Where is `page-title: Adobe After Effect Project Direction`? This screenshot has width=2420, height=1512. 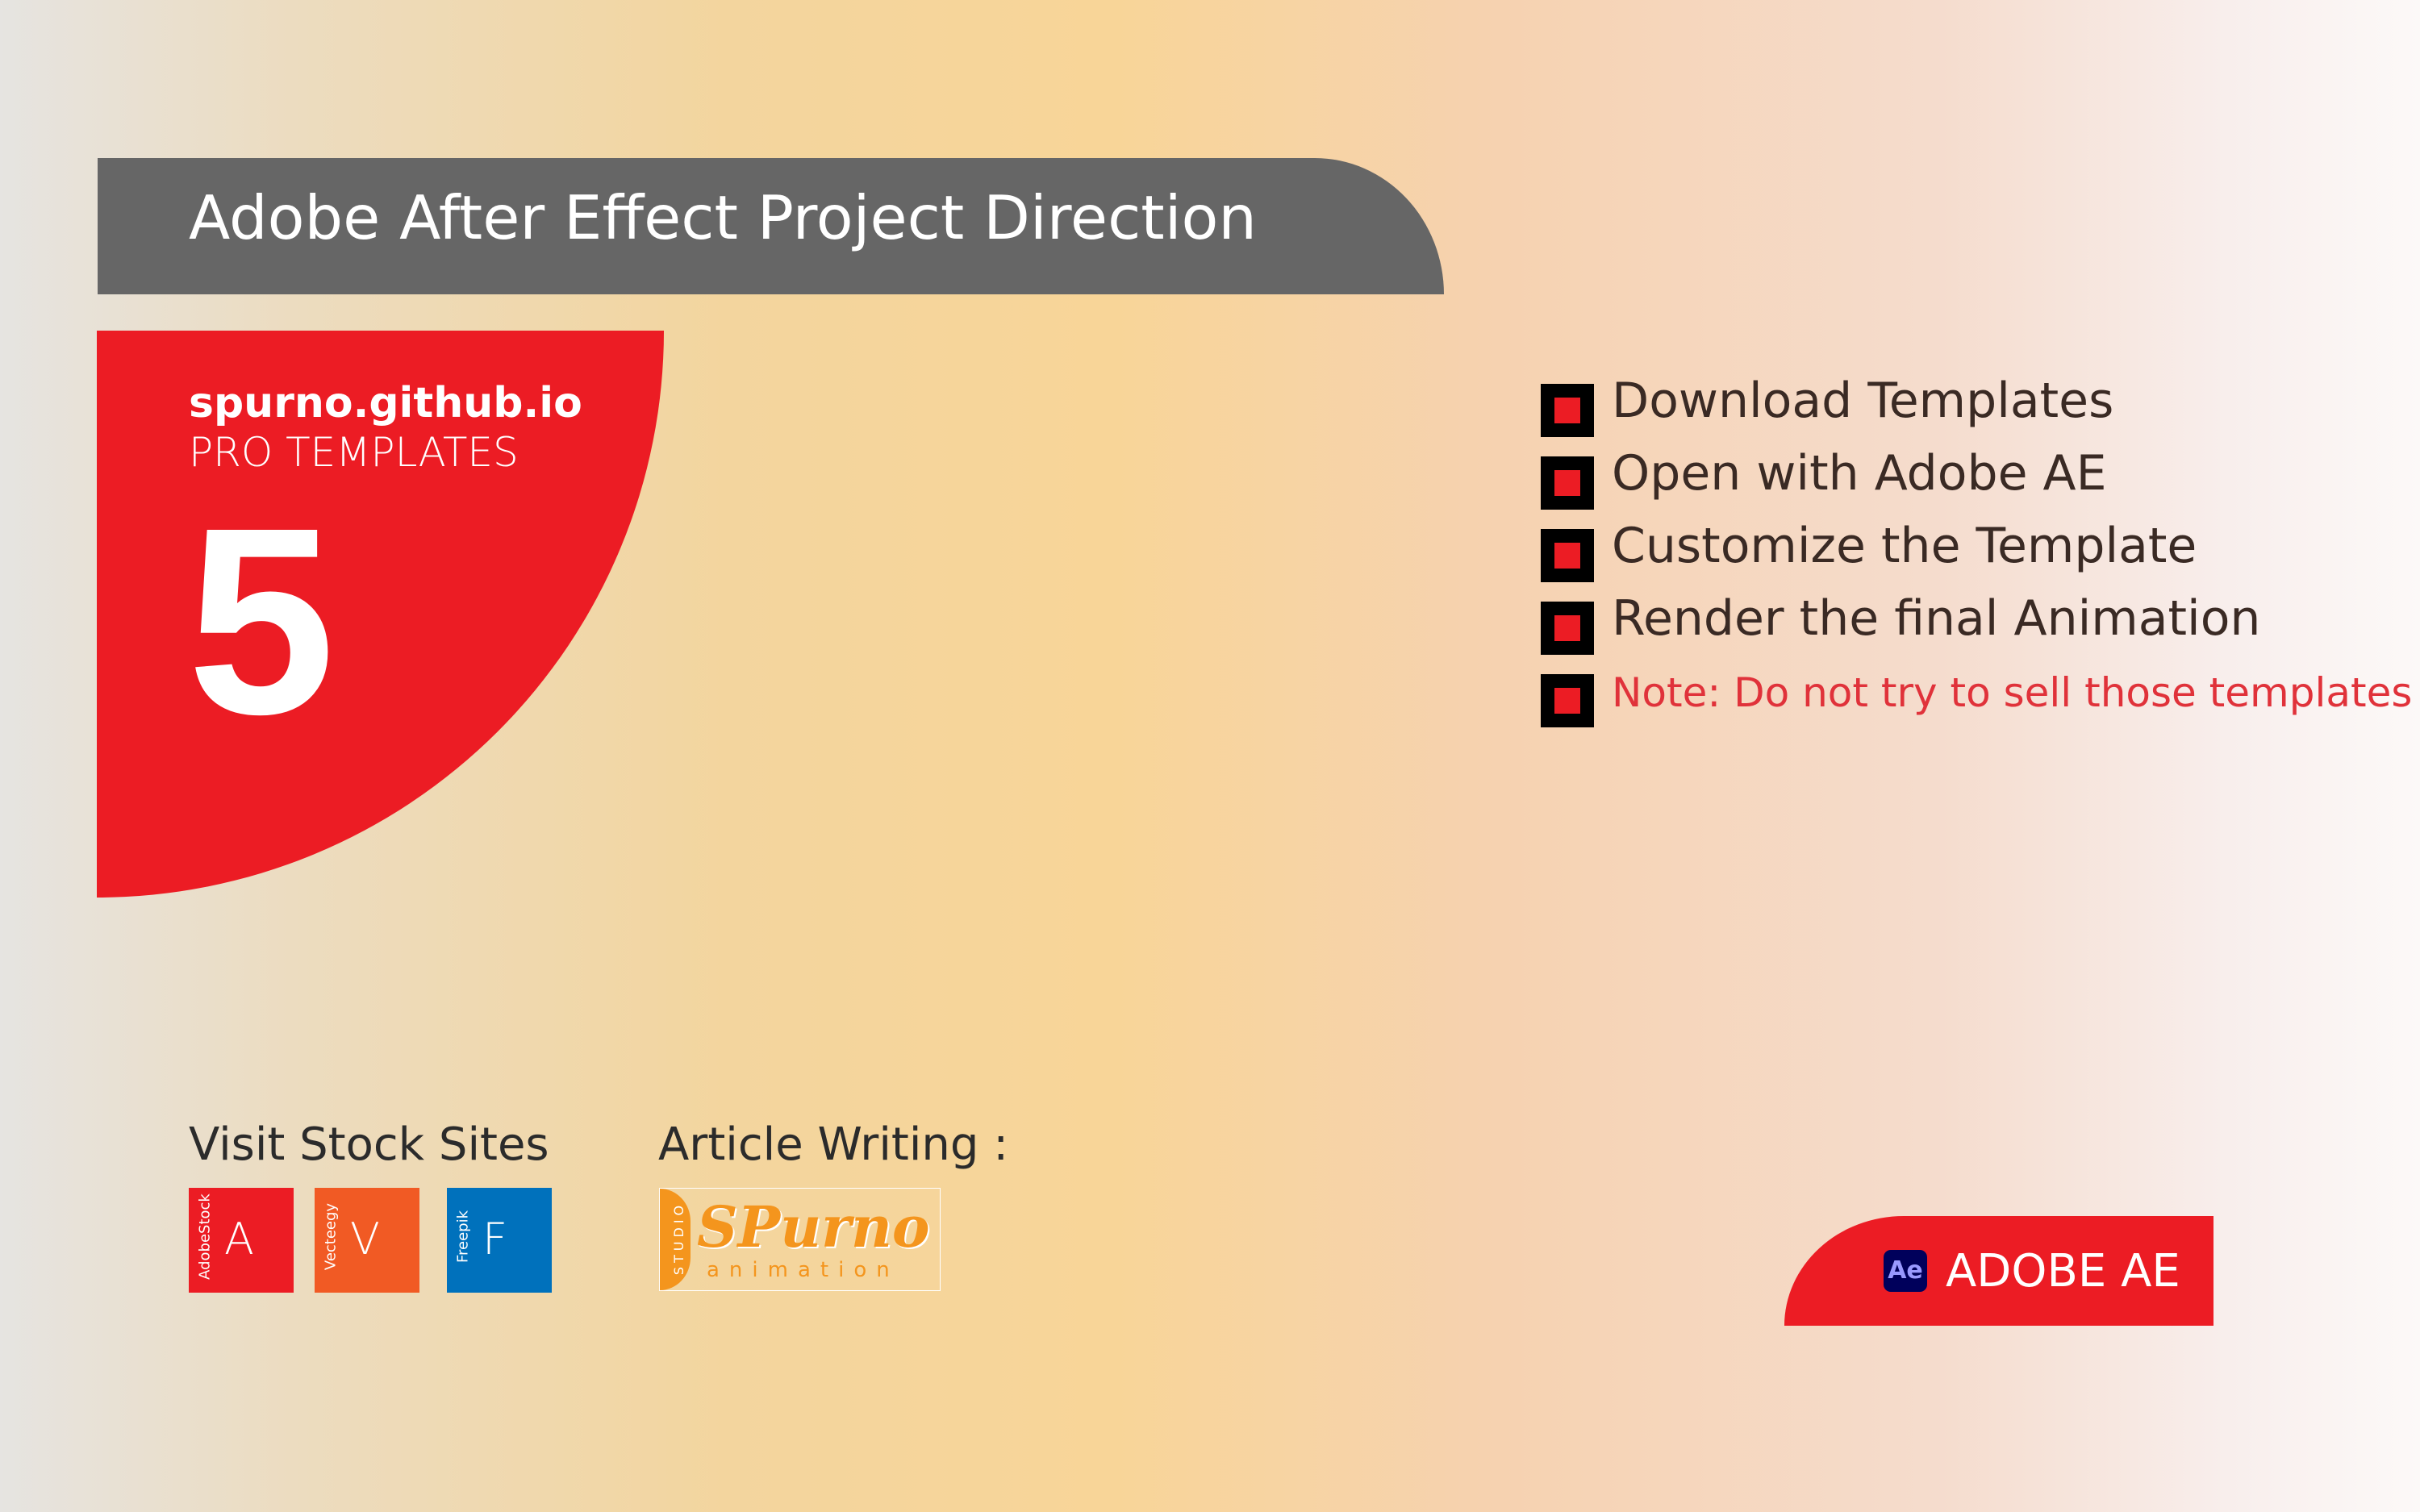
page-title: Adobe After Effect Project Direction is located at coordinates (723, 218).